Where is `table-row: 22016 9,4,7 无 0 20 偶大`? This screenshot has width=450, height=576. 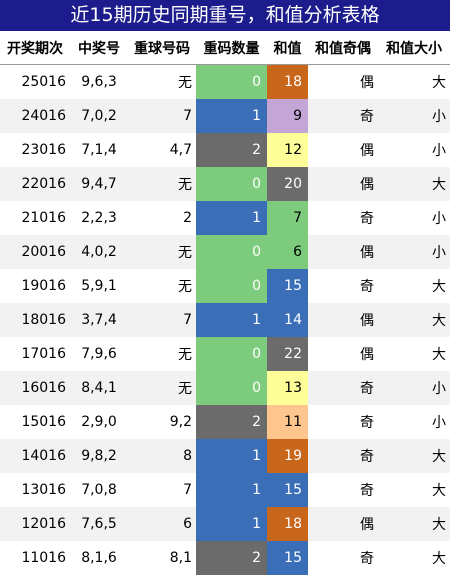
table-row: 22016 9,4,7 无 0 20 偶大 is located at coordinates (225, 184).